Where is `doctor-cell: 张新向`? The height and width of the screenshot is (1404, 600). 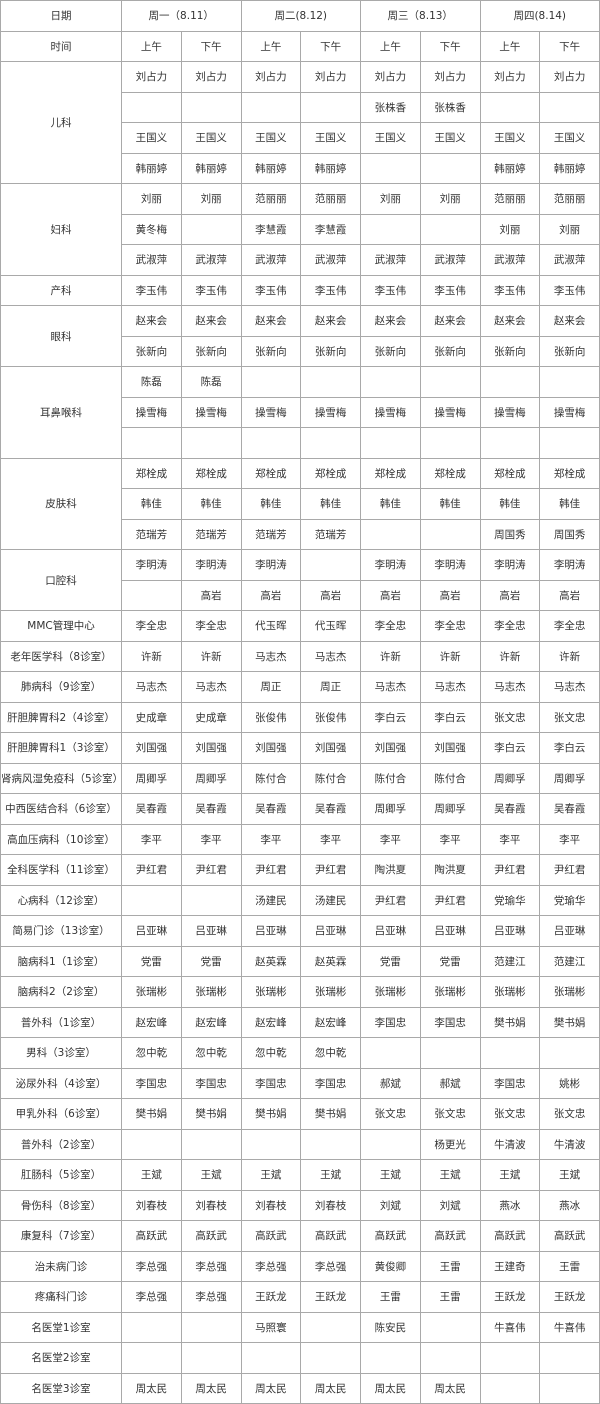 doctor-cell: 张新向 is located at coordinates (390, 351).